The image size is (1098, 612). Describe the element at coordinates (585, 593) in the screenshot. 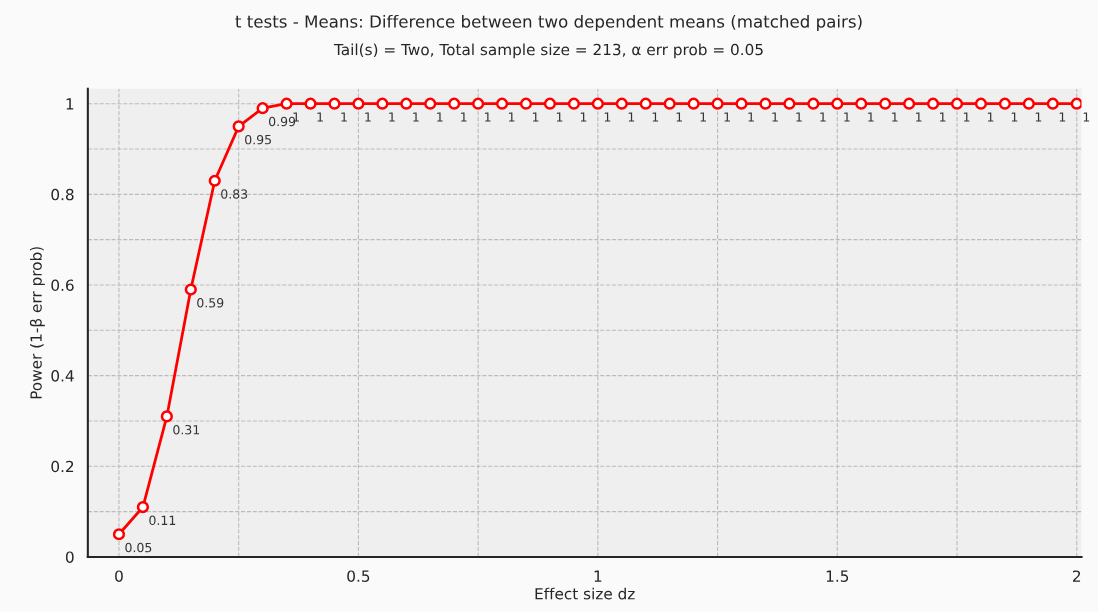

I see `x-axis-title: Effect size dz` at that location.